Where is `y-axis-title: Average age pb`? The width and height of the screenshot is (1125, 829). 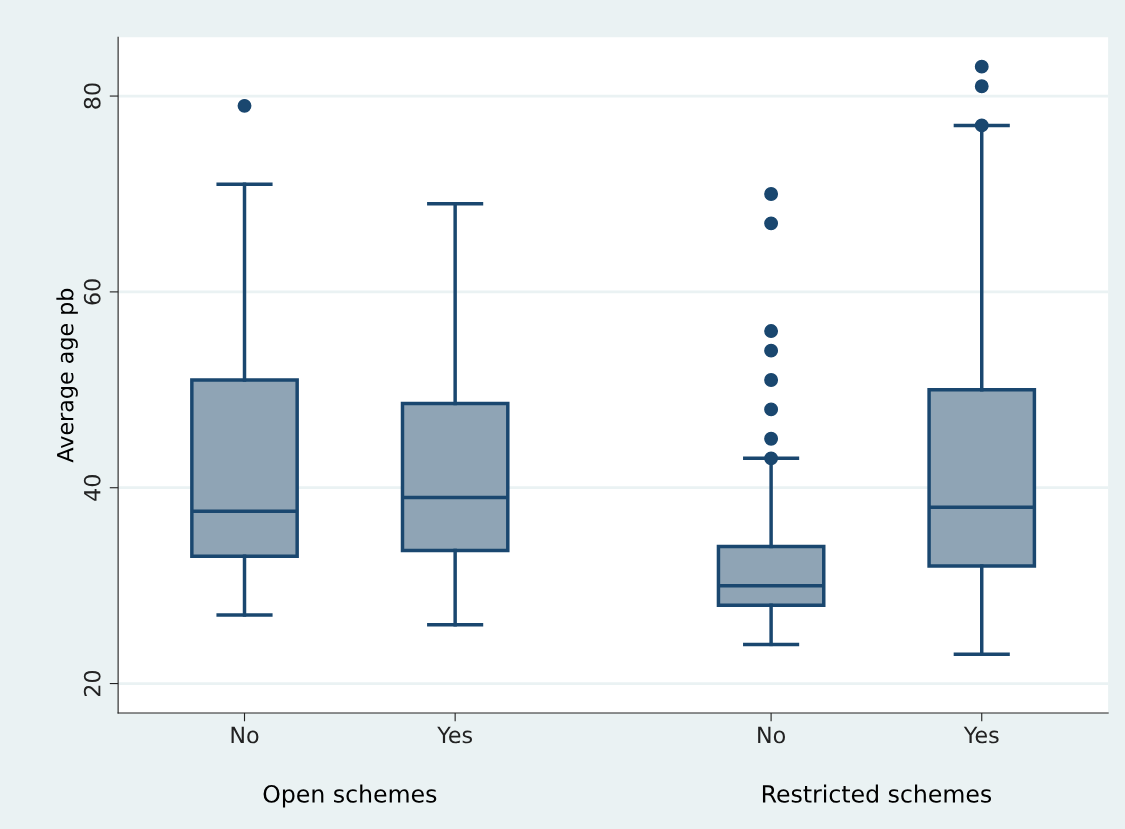
y-axis-title: Average age pb is located at coordinates (67, 375).